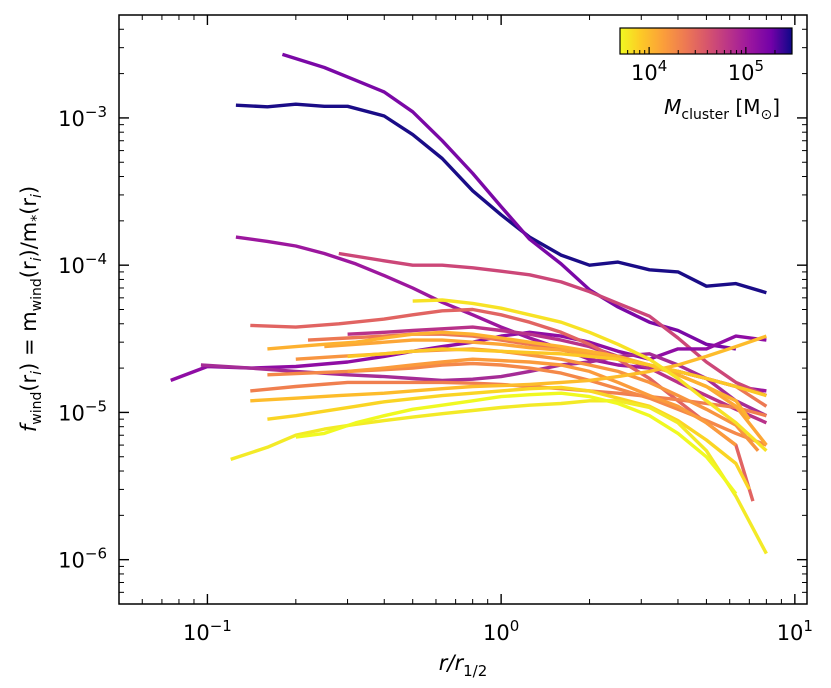 The image size is (831, 688). What do you see at coordinates (649, 71) in the screenshot?
I see `colorbar-tick-label: 10⁴` at bounding box center [649, 71].